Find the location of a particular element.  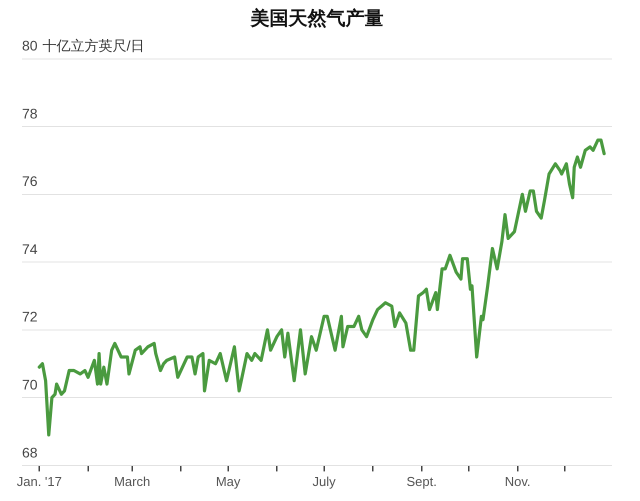

y-tick-label: 70 is located at coordinates (30, 384).